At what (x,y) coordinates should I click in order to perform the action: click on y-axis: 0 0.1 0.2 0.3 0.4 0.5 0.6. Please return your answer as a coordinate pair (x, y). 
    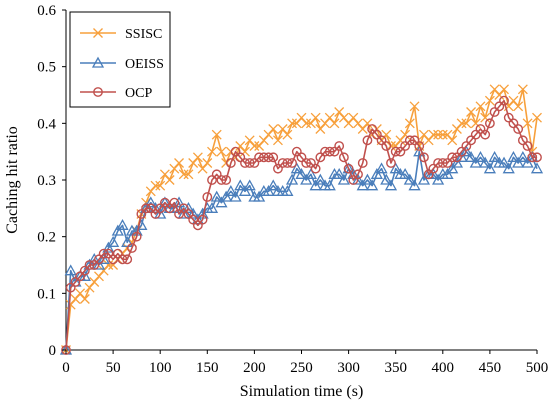
    Looking at the image, I should click on (51, 181).